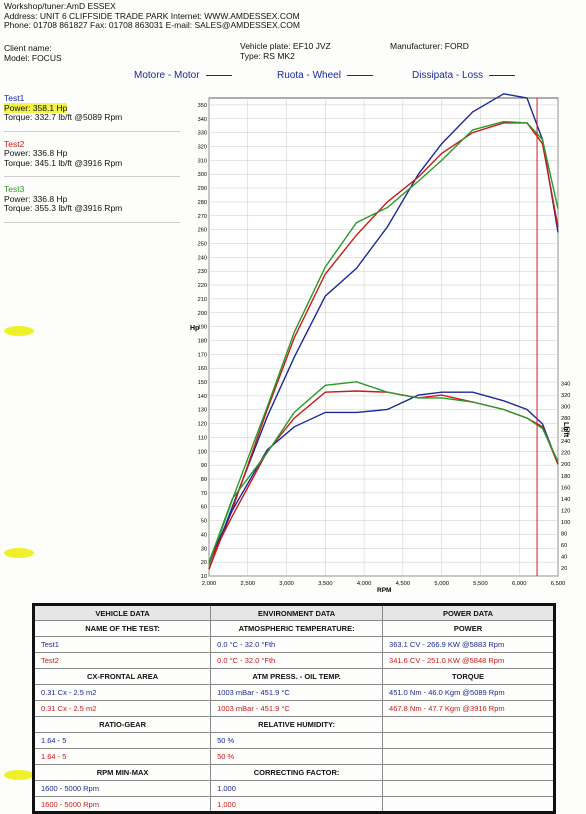  What do you see at coordinates (297, 772) in the screenshot?
I see `table-section-title: CORRECTING FACTOR:` at bounding box center [297, 772].